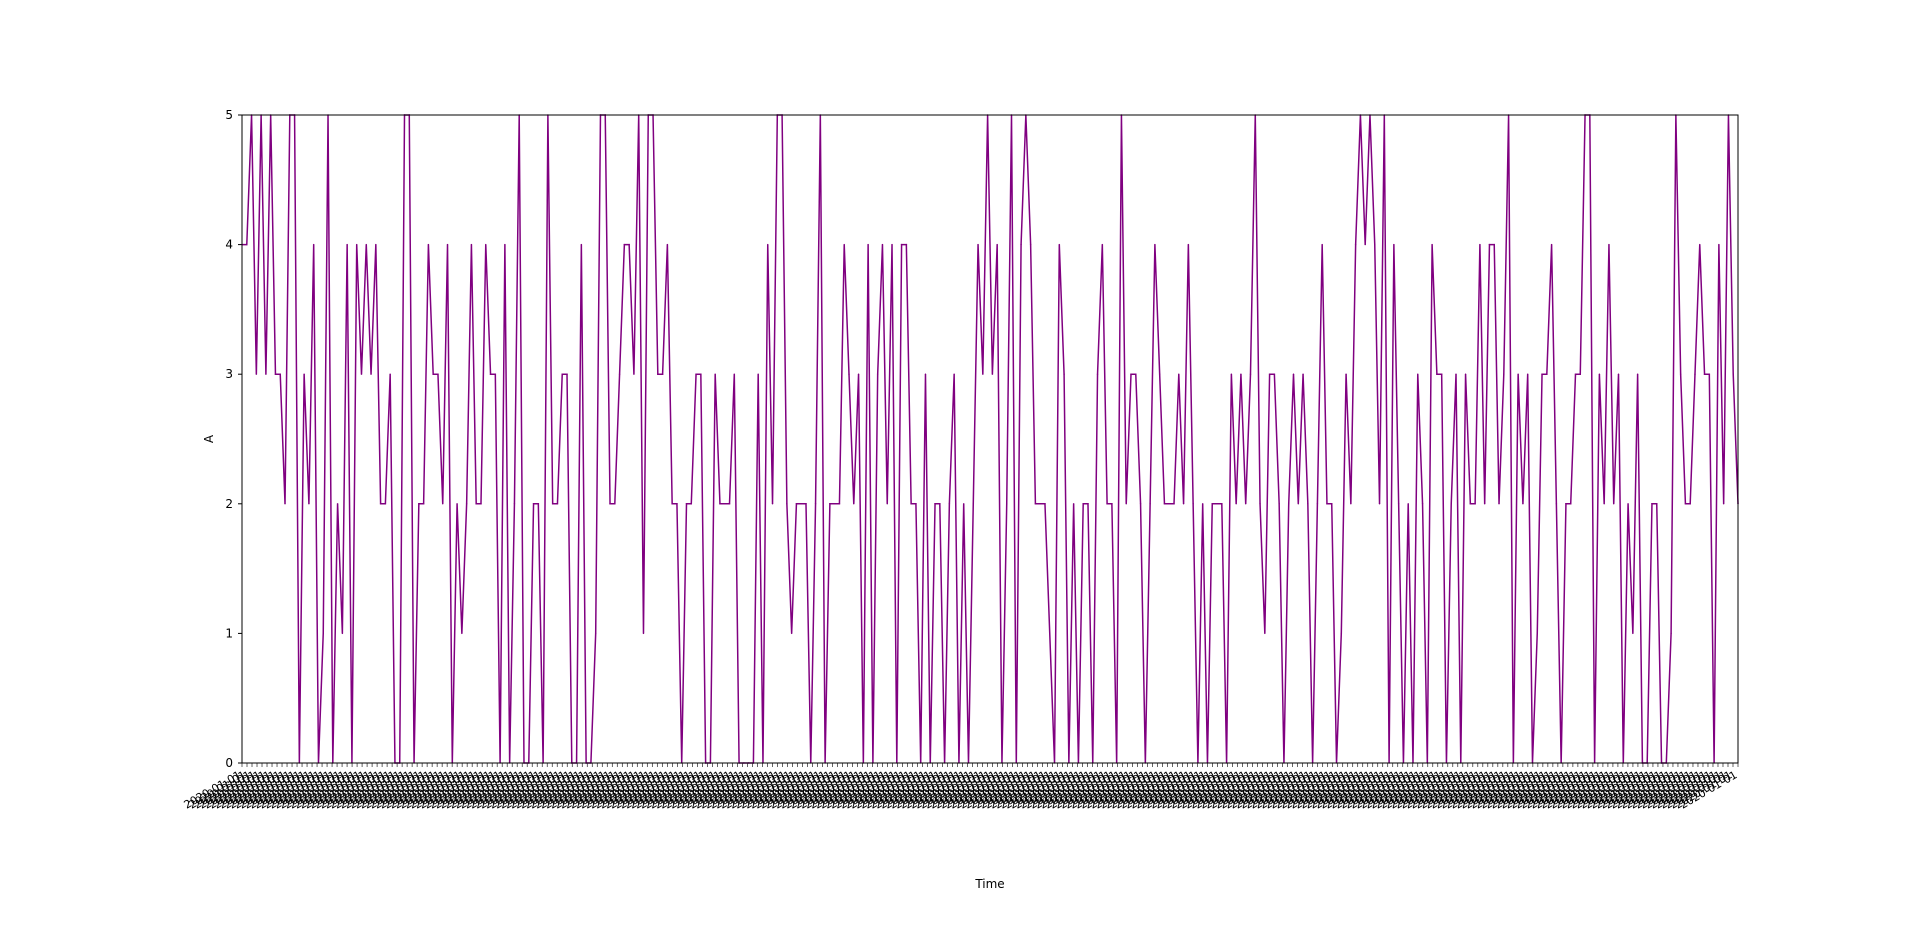  What do you see at coordinates (209, 438) in the screenshot?
I see `y-axis-title: A` at bounding box center [209, 438].